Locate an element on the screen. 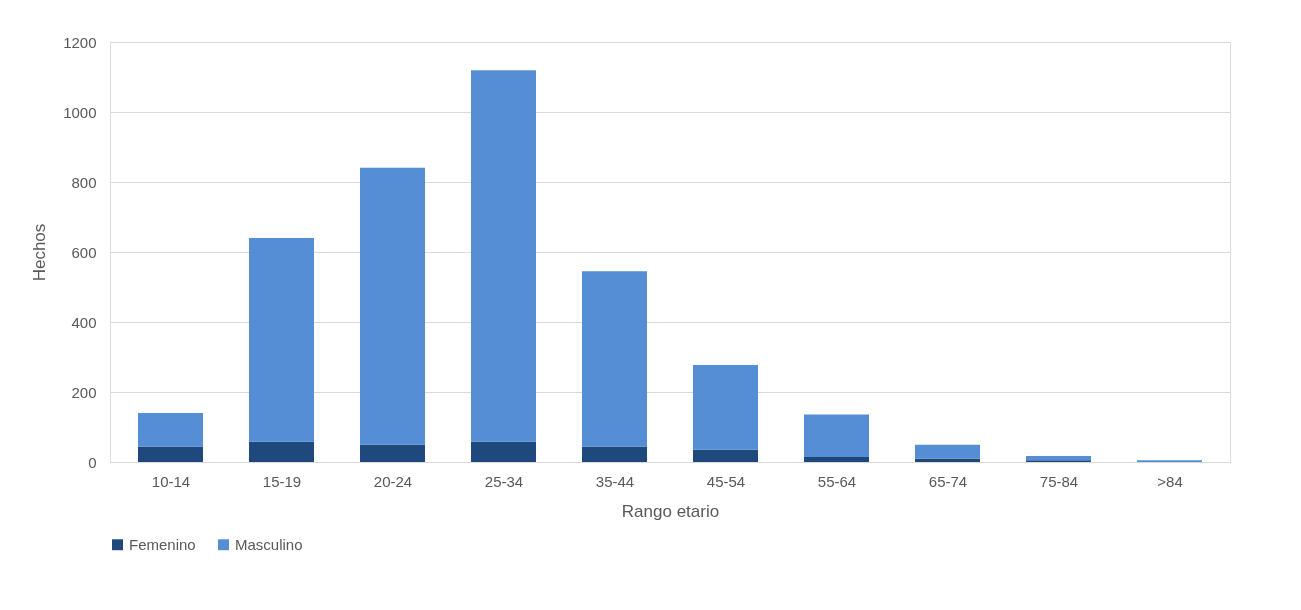 This screenshot has height=610, width=1301. y-tick-label: 1200 is located at coordinates (80, 42).